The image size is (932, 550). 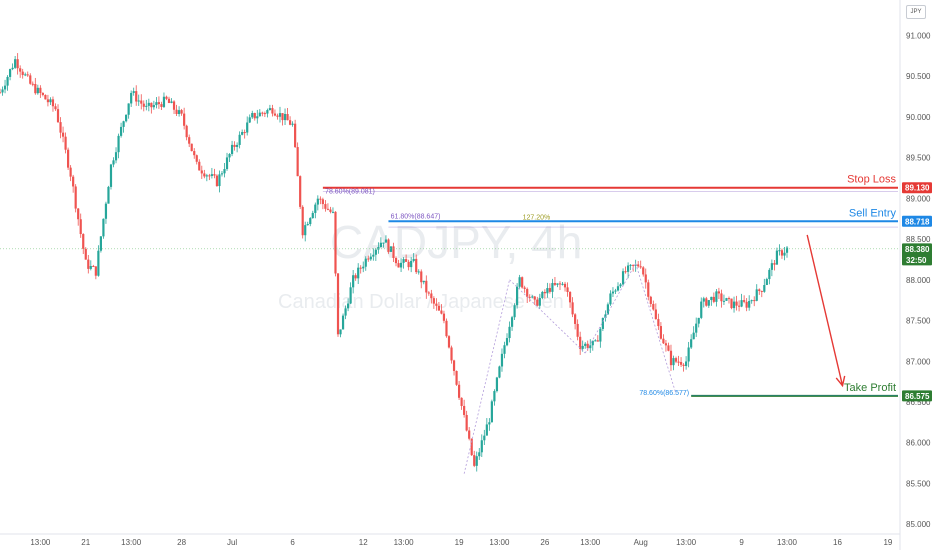 What do you see at coordinates (456, 242) in the screenshot?
I see `watermark-symbol: CADJPY, 4h` at bounding box center [456, 242].